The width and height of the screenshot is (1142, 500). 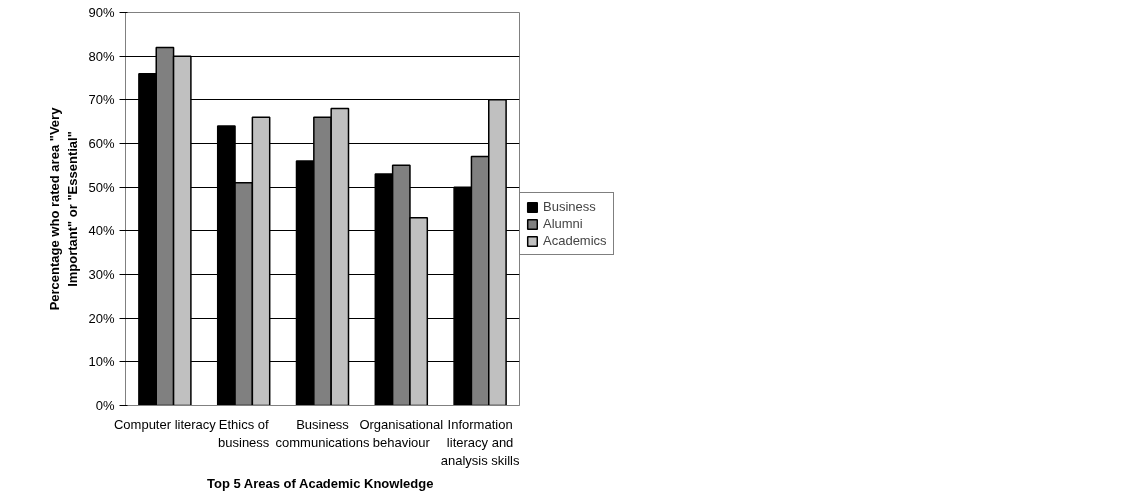 What do you see at coordinates (101, 318) in the screenshot?
I see `y-tick-label: 20%` at bounding box center [101, 318].